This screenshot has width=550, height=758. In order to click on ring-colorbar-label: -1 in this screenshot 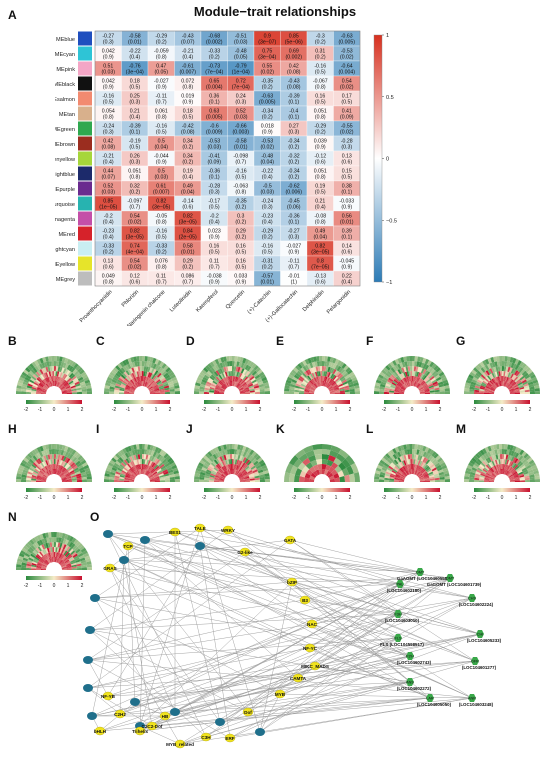, I will do `click(308, 498)`.